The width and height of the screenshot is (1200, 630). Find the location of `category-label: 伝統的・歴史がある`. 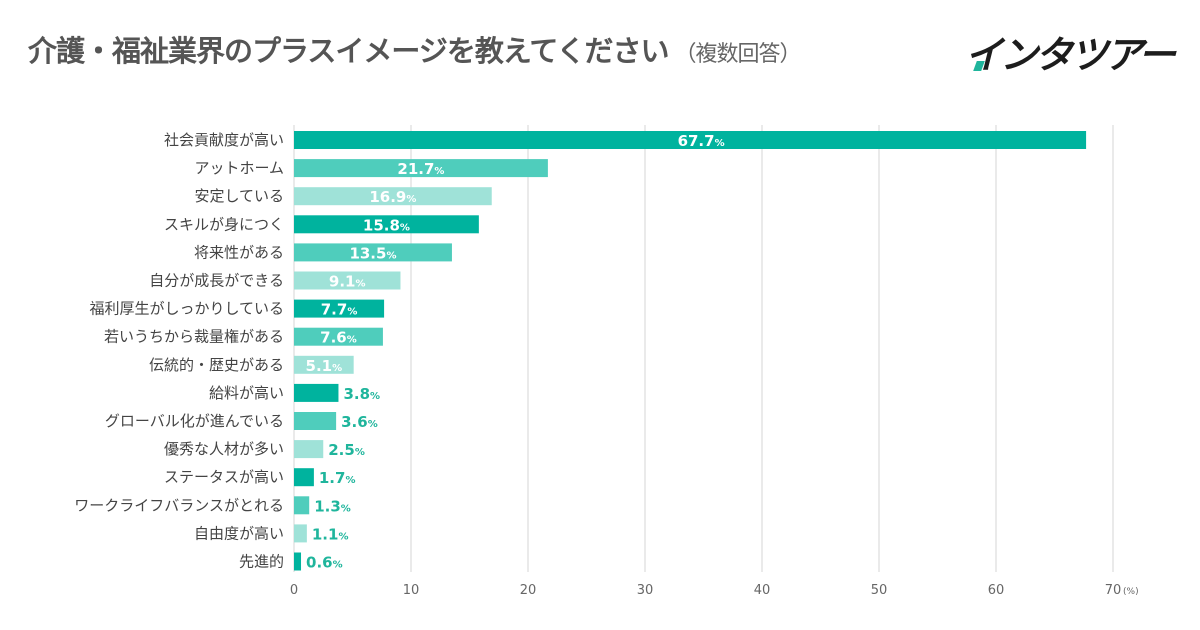

category-label: 伝統的・歴史がある is located at coordinates (216, 365).